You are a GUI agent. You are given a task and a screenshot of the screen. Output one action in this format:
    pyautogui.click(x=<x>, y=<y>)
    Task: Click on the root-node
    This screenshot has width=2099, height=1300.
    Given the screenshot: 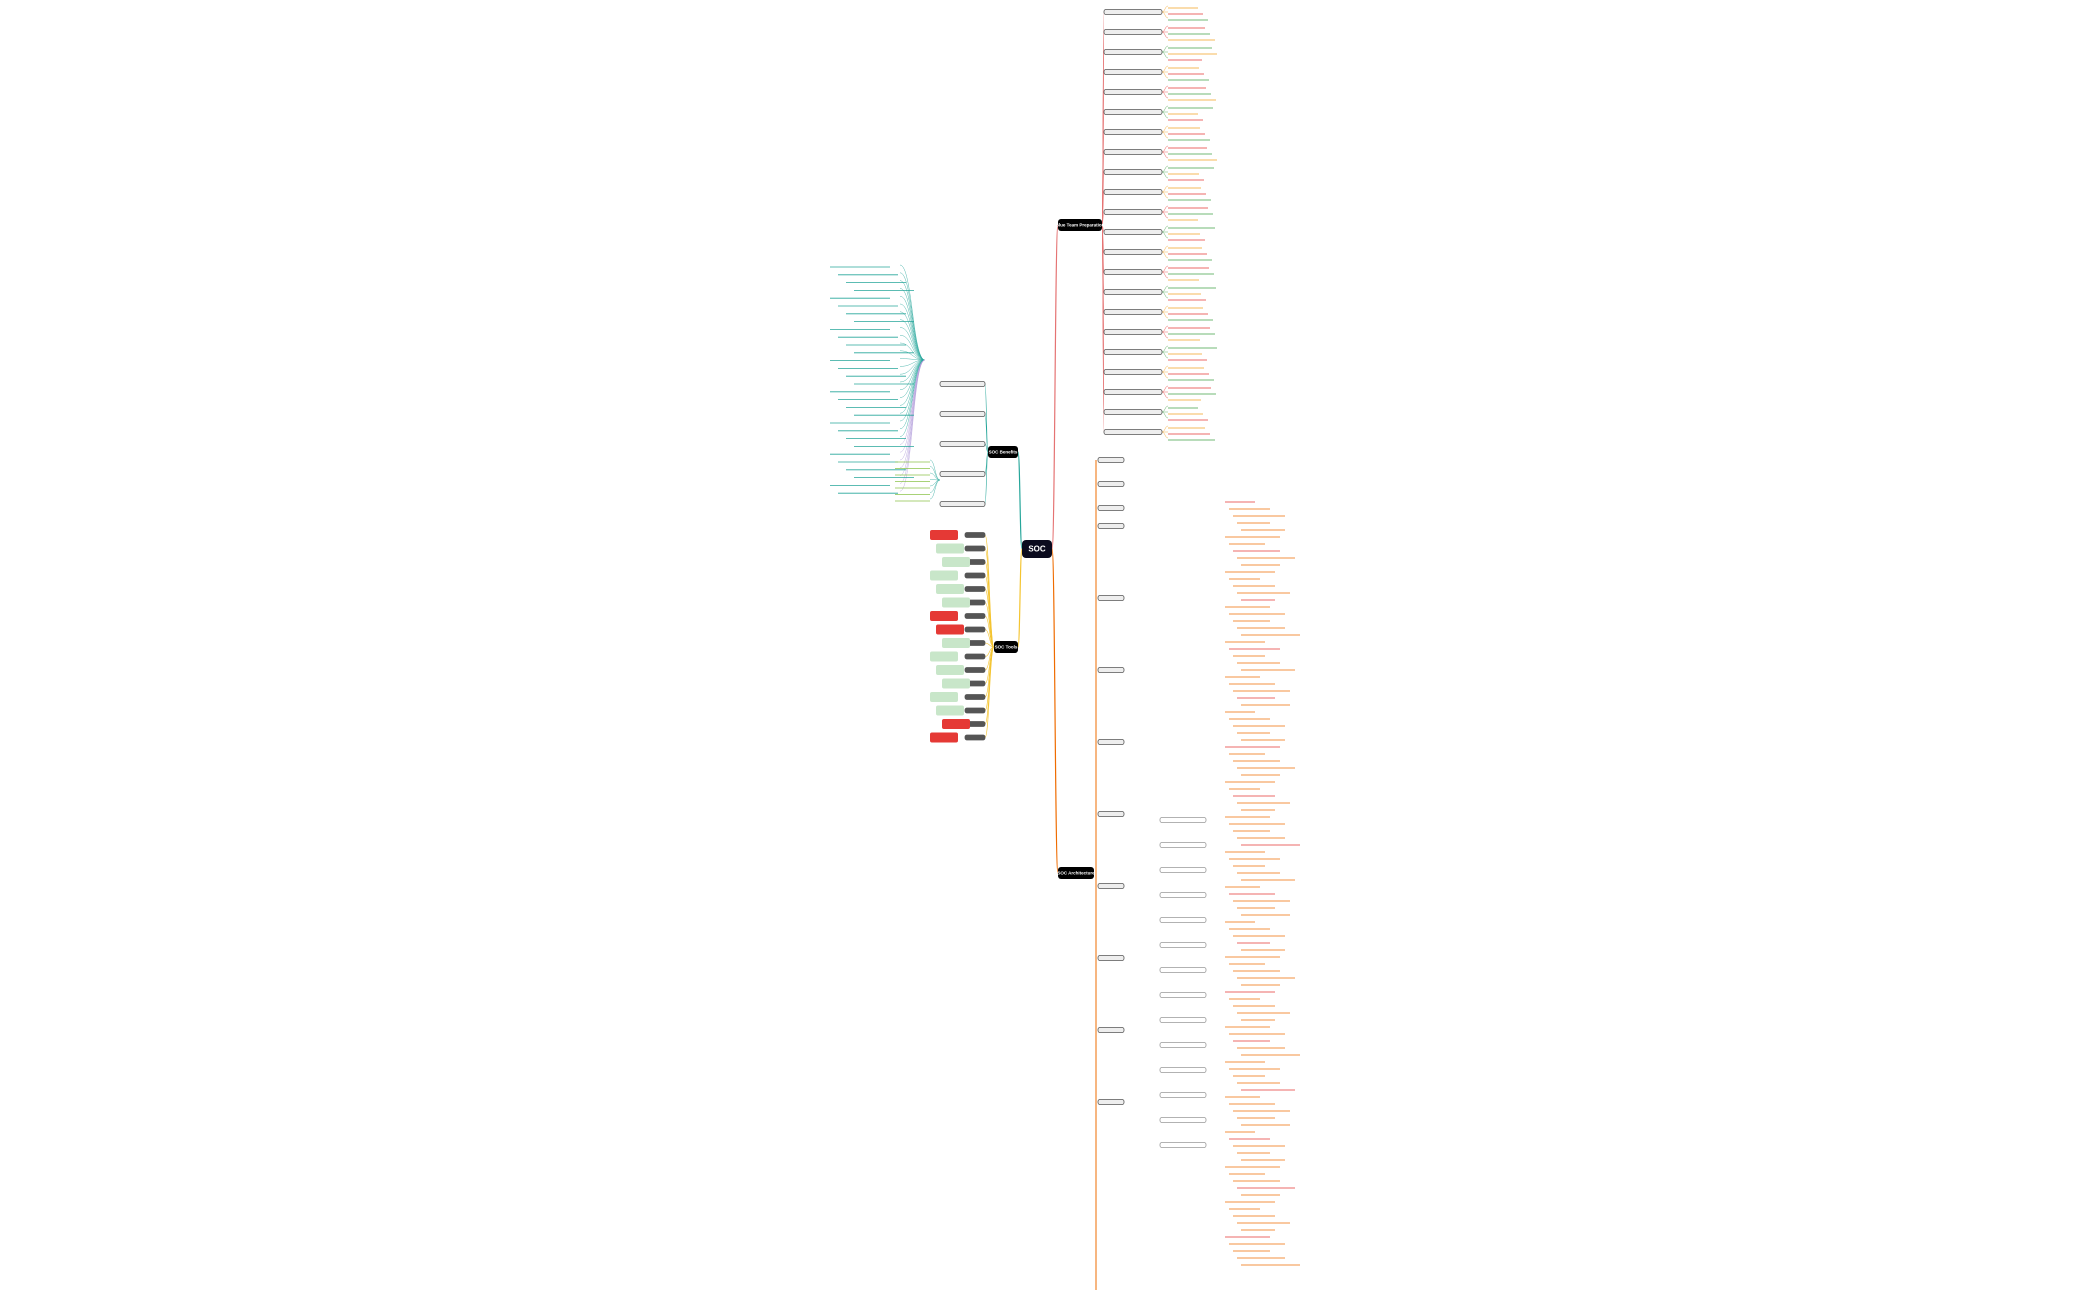 What is the action you would take?
    pyautogui.click(x=1037, y=549)
    